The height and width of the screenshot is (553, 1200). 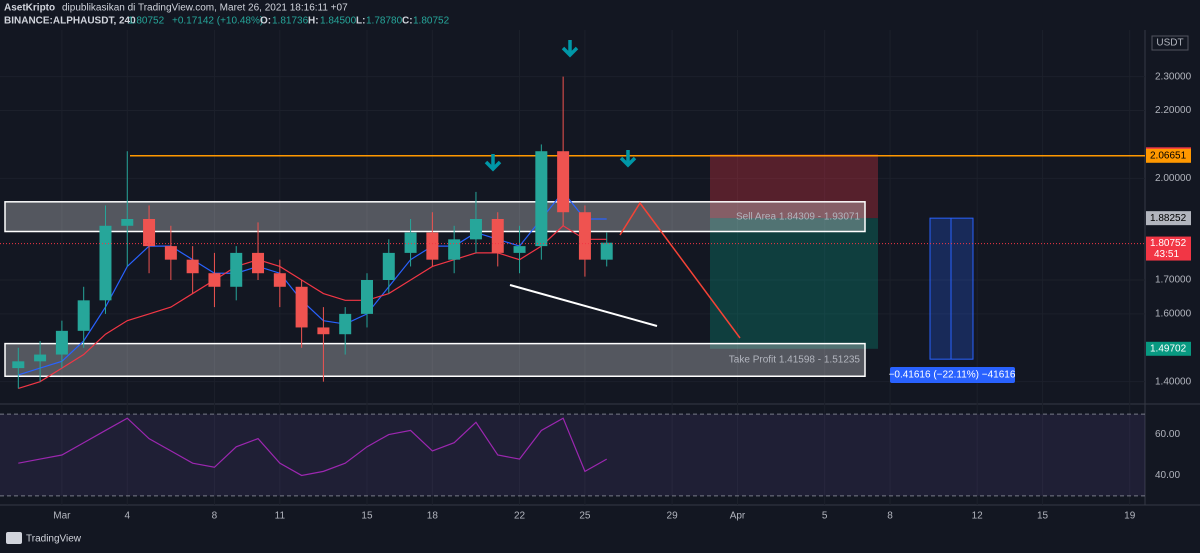 I want to click on trend-line, so click(x=583, y=305).